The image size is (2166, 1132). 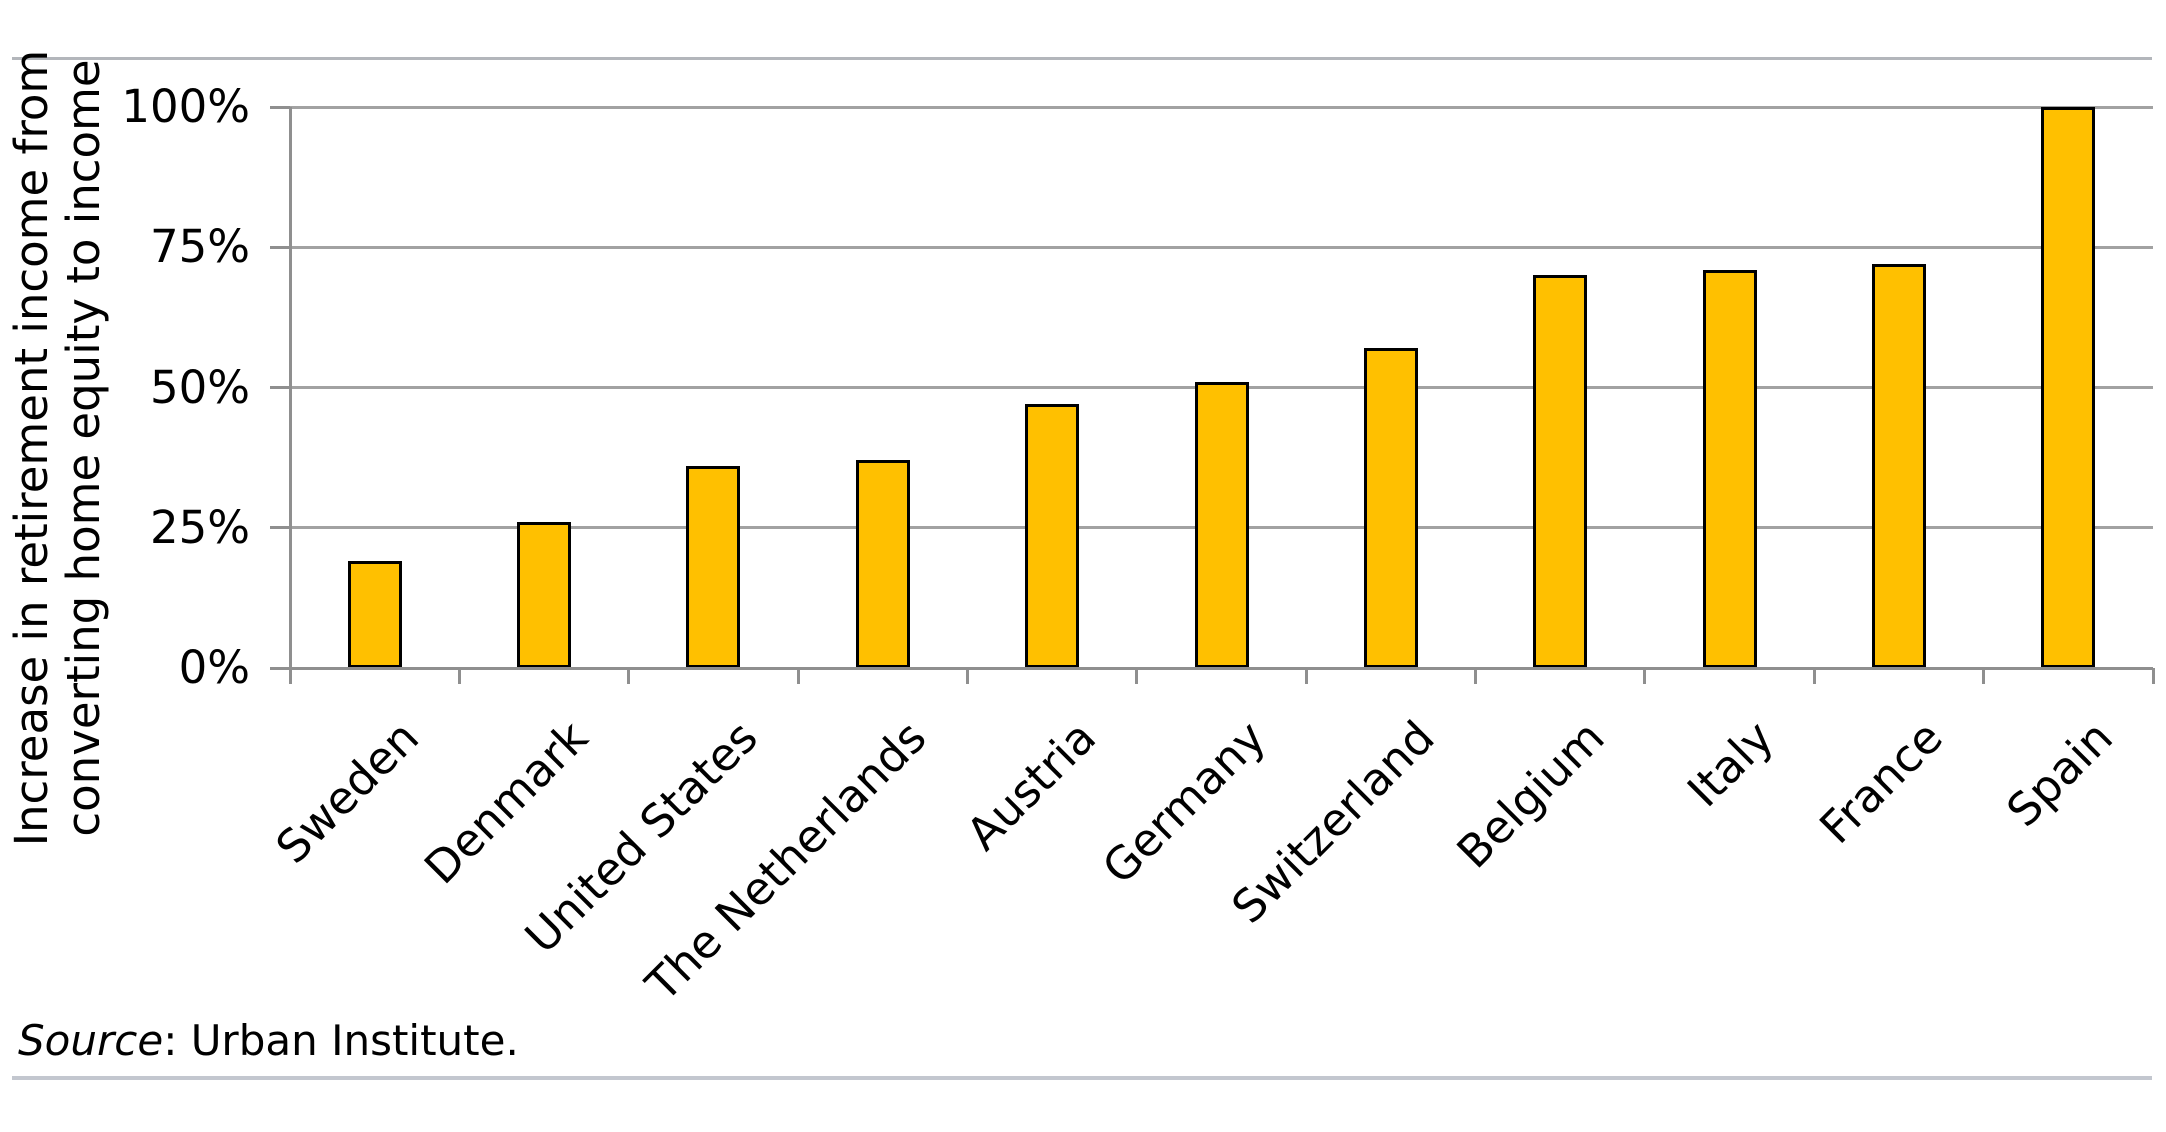 I want to click on x-axis-label-france: France, so click(x=1881, y=782).